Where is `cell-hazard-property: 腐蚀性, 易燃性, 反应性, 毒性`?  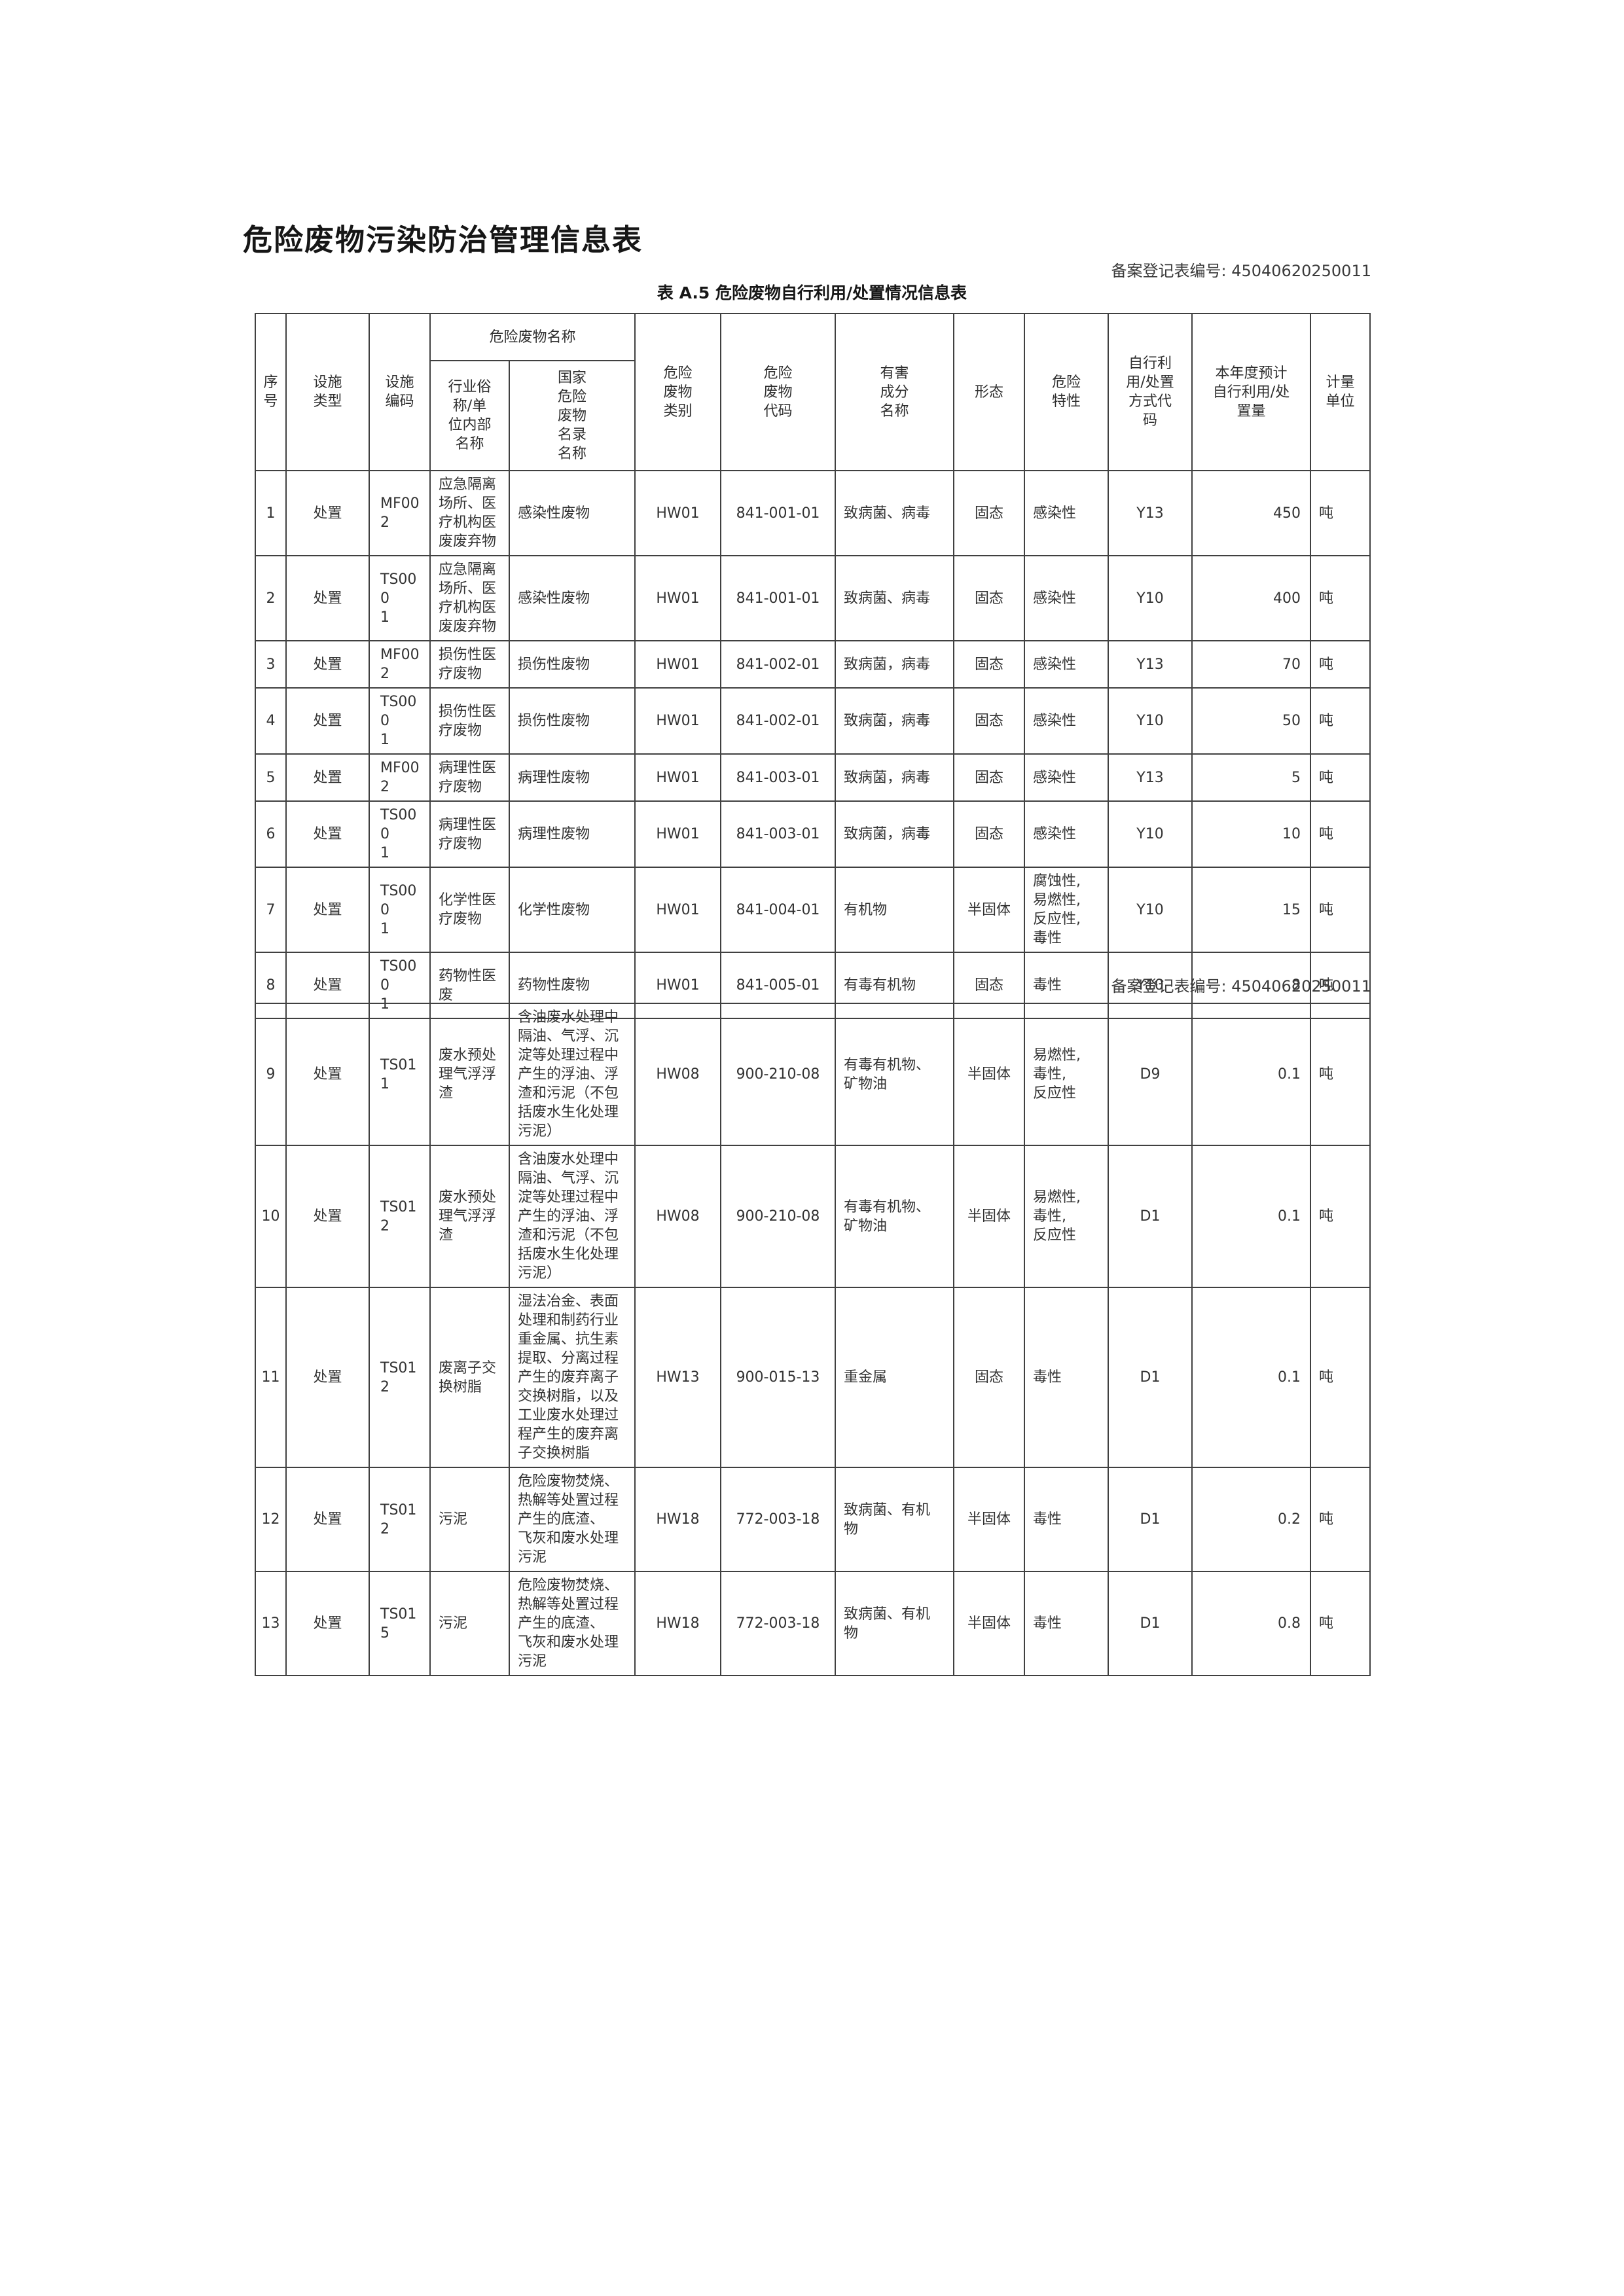
cell-hazard-property: 腐蚀性, 易燃性, 反应性, 毒性 is located at coordinates (1067, 910).